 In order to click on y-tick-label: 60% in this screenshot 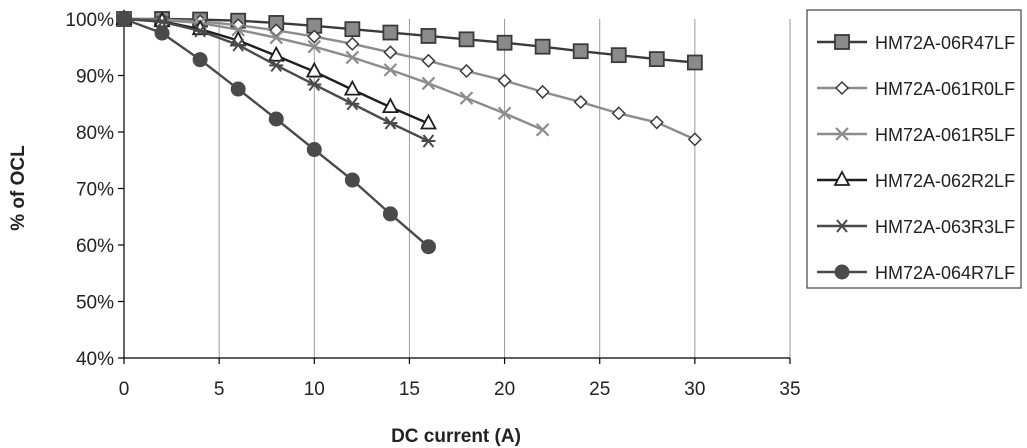, I will do `click(95, 246)`.